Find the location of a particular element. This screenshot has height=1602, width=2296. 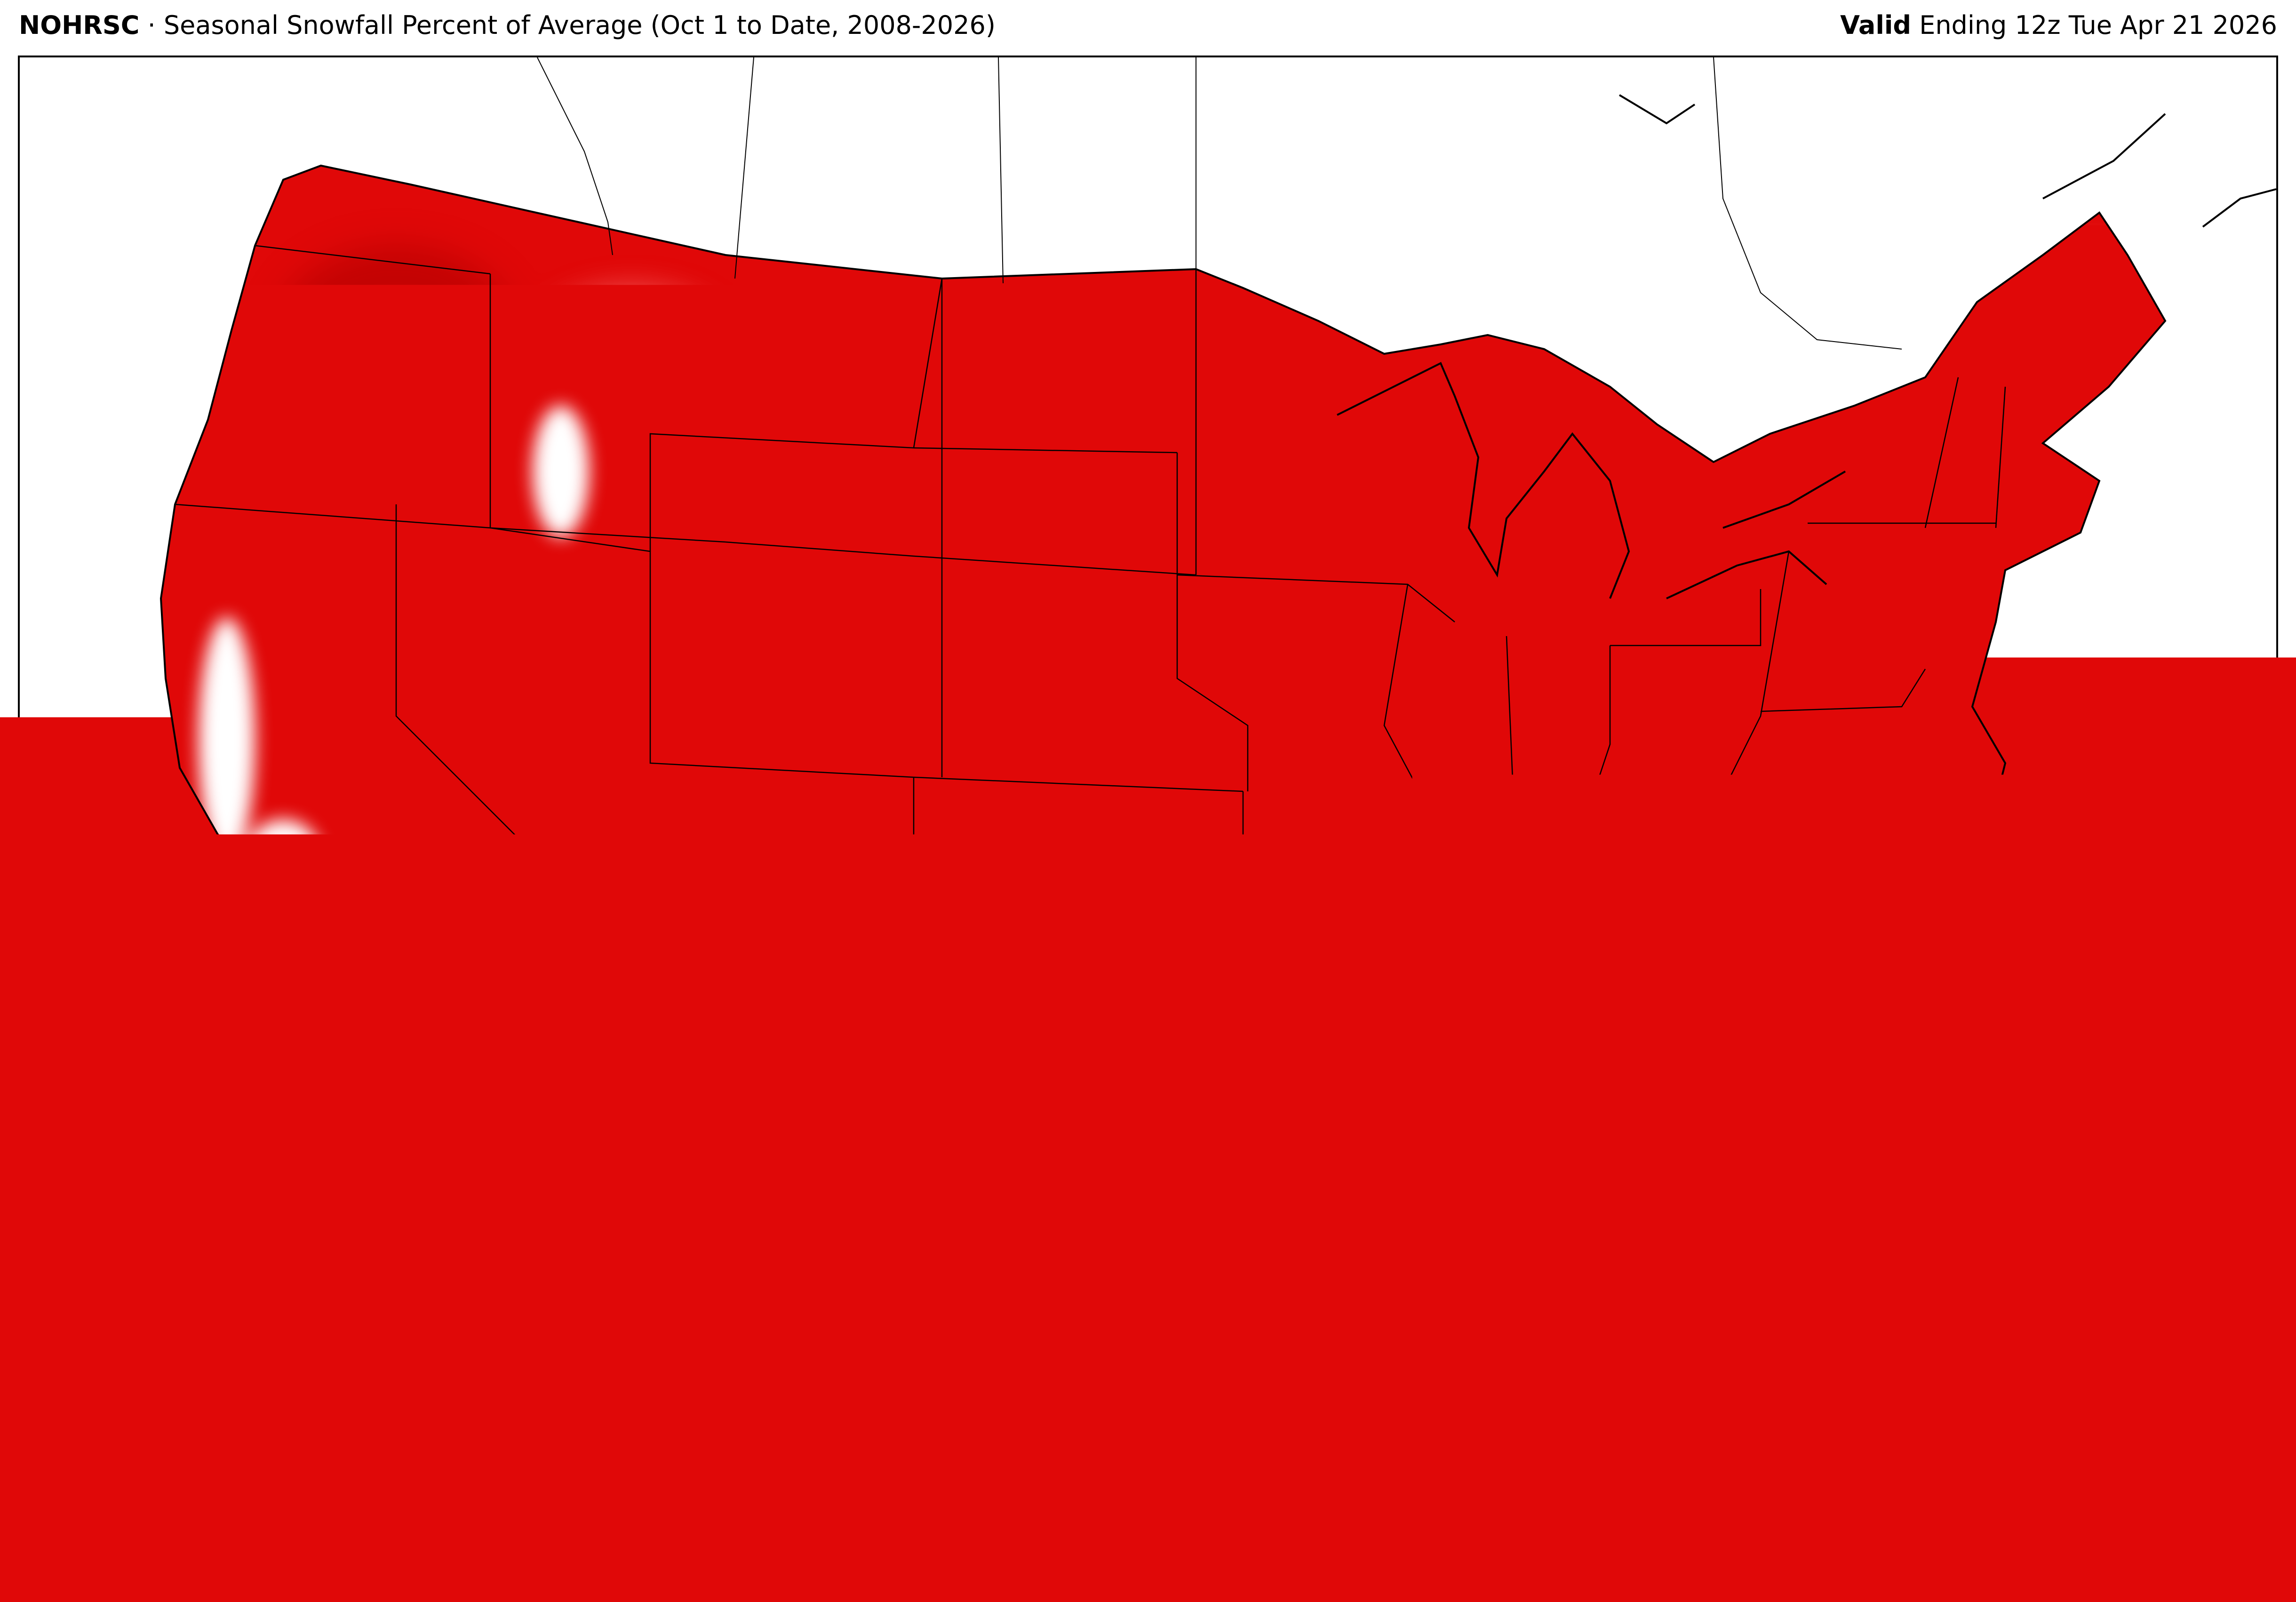

valid-time: Valid Ending 12z Tue Apr 21 2026 is located at coordinates (2058, 25).